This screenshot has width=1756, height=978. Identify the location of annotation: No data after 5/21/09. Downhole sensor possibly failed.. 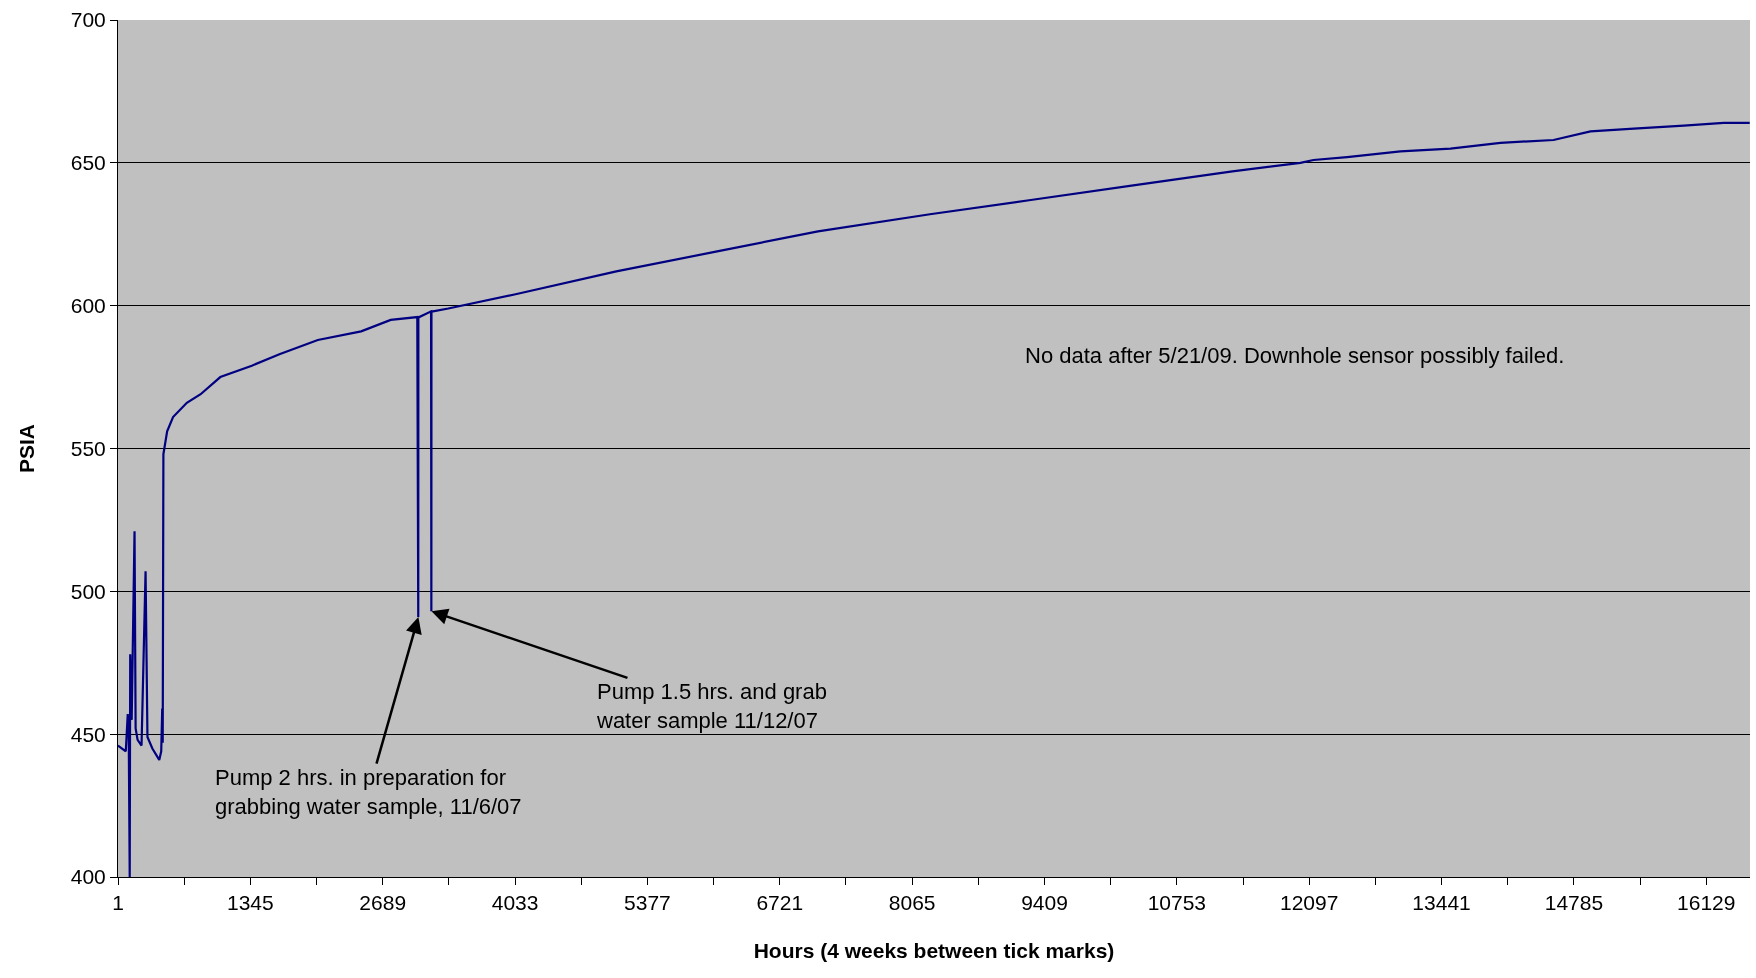
(1295, 355).